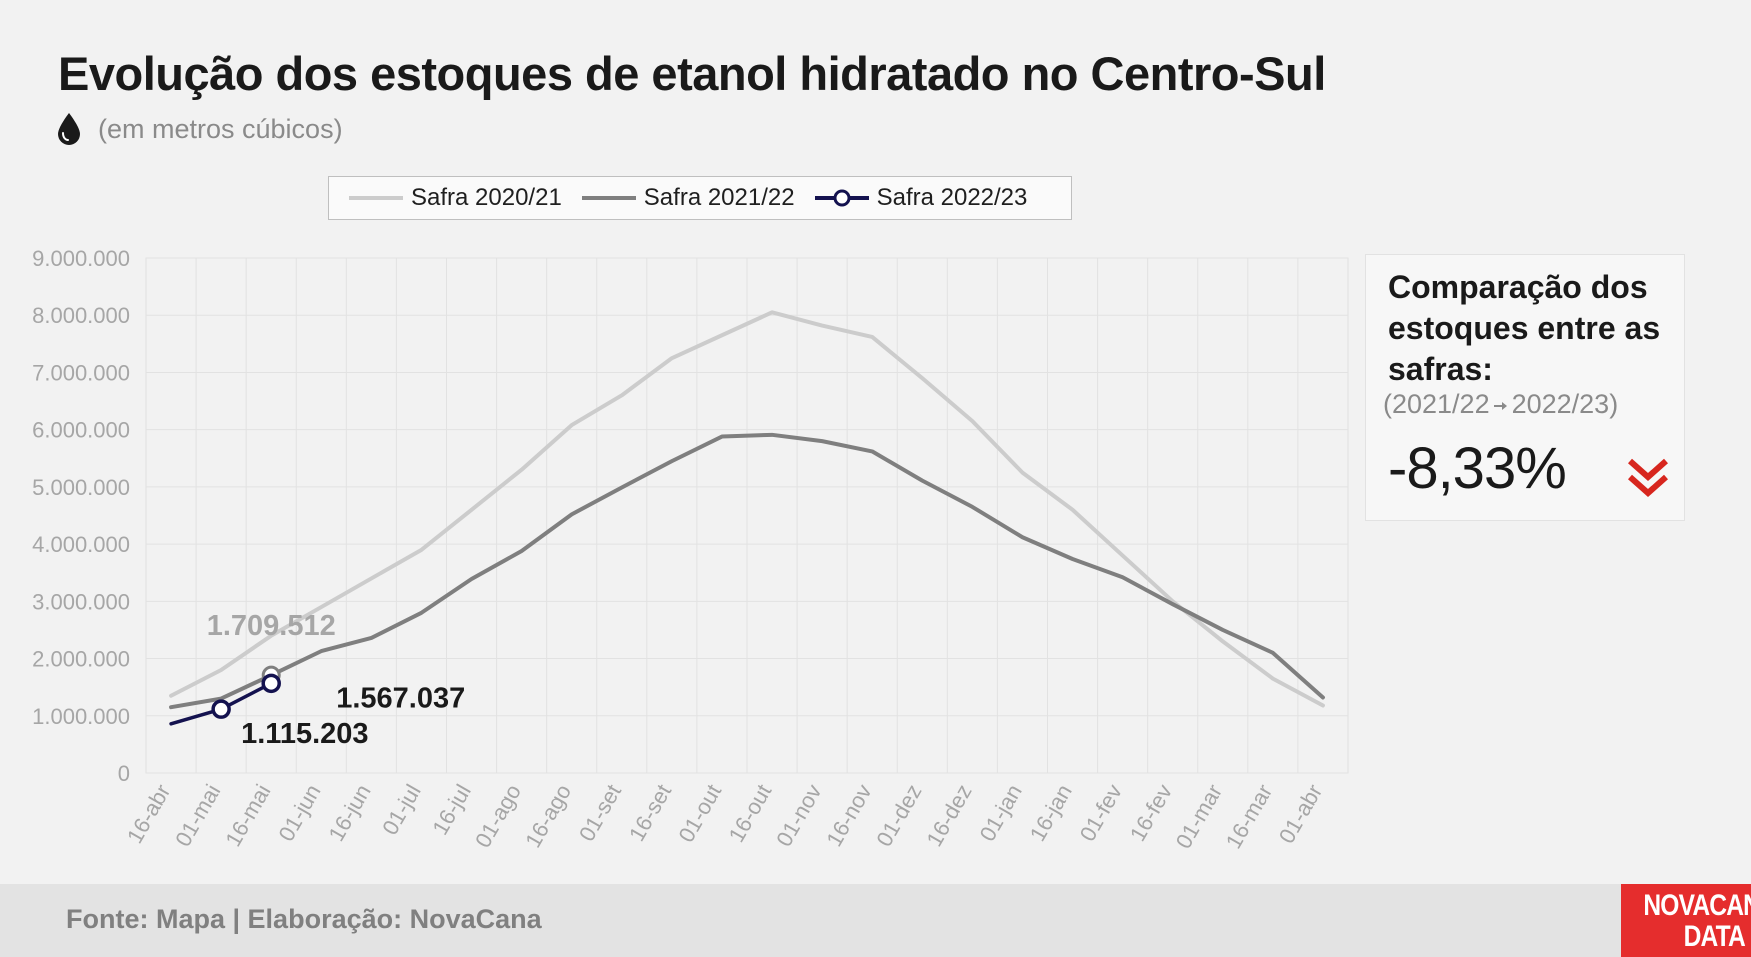 Image resolution: width=1751 pixels, height=957 pixels. What do you see at coordinates (1565, 404) in the screenshot?
I see `panel-period-to: 2022/23)` at bounding box center [1565, 404].